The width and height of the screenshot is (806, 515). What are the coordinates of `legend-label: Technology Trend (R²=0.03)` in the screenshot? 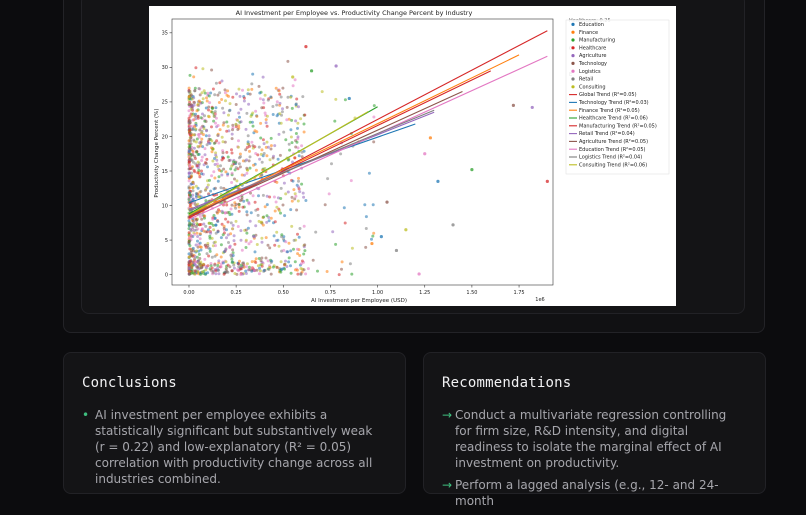 It's located at (613, 103).